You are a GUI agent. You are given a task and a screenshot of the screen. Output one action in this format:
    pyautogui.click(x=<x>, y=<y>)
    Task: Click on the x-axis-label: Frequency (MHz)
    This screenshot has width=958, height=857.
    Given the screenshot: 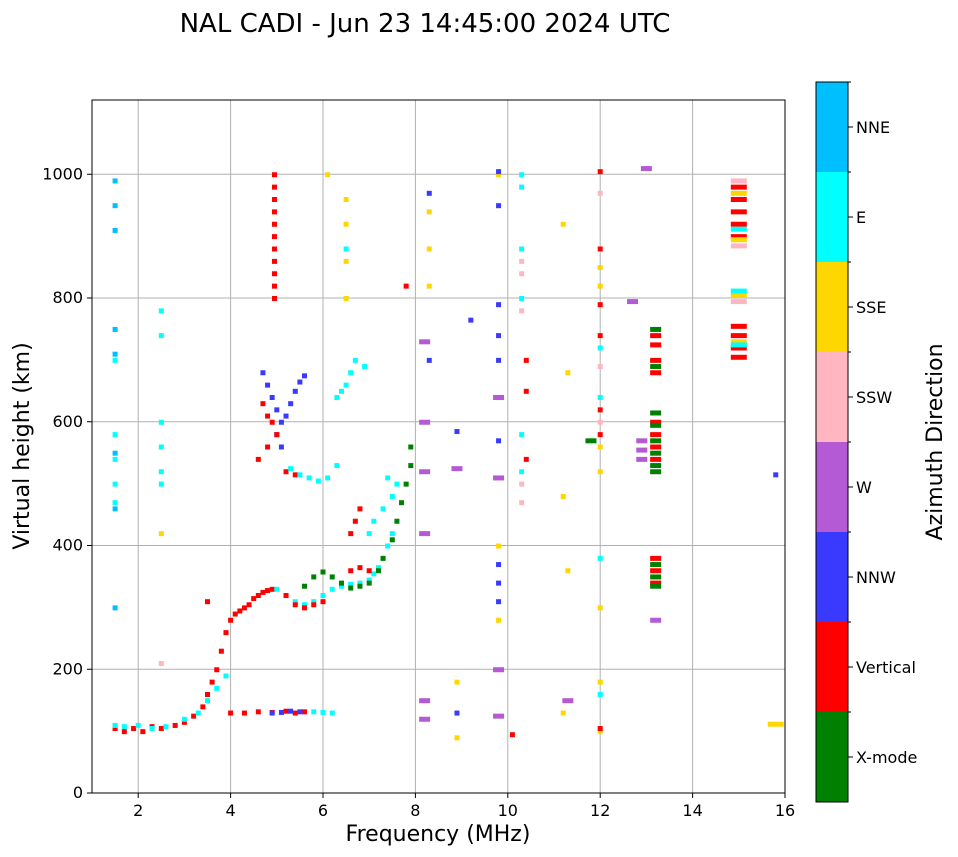 What is the action you would take?
    pyautogui.click(x=438, y=834)
    